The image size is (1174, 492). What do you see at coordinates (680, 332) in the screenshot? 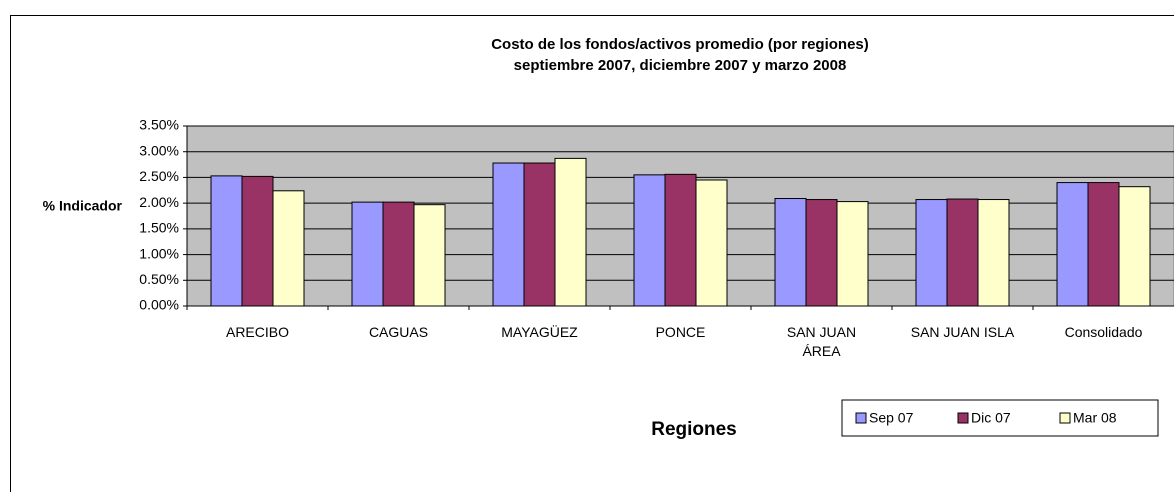
I see `x-tick-label: PONCE` at bounding box center [680, 332].